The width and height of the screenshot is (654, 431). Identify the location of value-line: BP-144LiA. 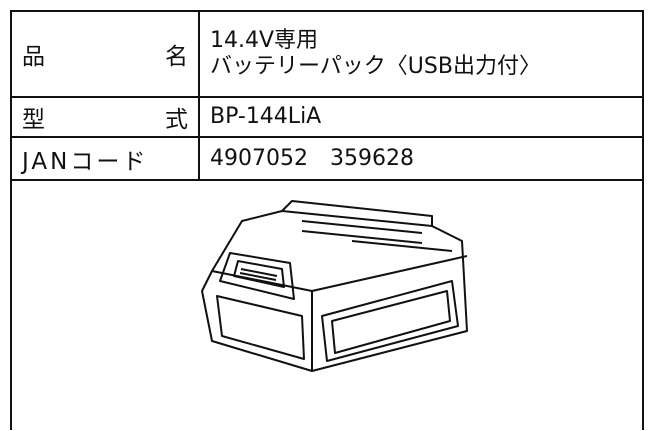
(266, 116).